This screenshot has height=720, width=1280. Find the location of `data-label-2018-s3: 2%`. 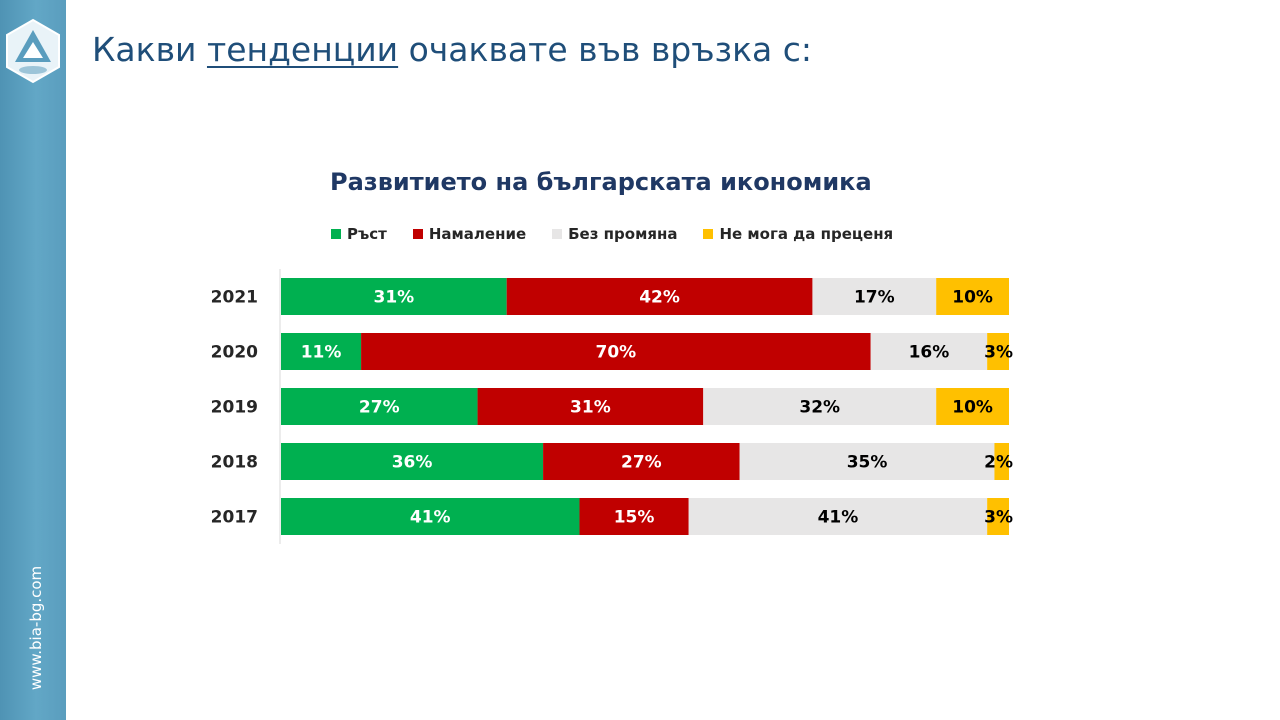

data-label-2018-s3: 2% is located at coordinates (998, 463).